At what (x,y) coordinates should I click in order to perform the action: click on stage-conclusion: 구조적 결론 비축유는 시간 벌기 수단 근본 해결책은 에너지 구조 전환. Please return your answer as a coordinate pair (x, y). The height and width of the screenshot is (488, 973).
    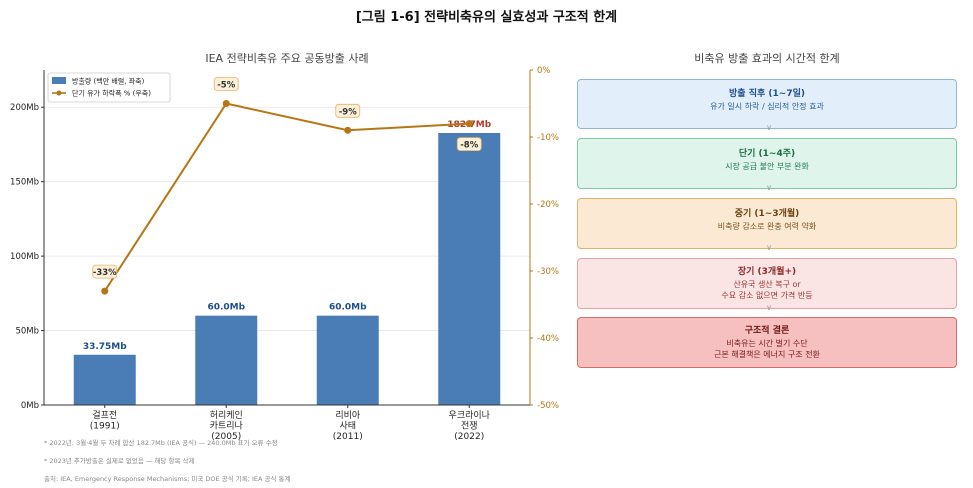
    Looking at the image, I should click on (767, 342).